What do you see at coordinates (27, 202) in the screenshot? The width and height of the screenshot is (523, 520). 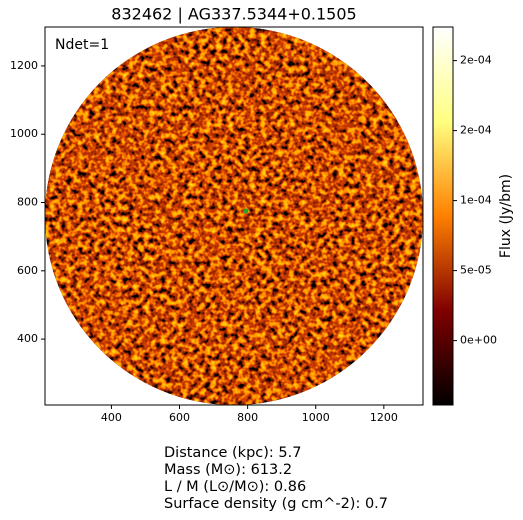 I see `y-tick-label: 800` at bounding box center [27, 202].